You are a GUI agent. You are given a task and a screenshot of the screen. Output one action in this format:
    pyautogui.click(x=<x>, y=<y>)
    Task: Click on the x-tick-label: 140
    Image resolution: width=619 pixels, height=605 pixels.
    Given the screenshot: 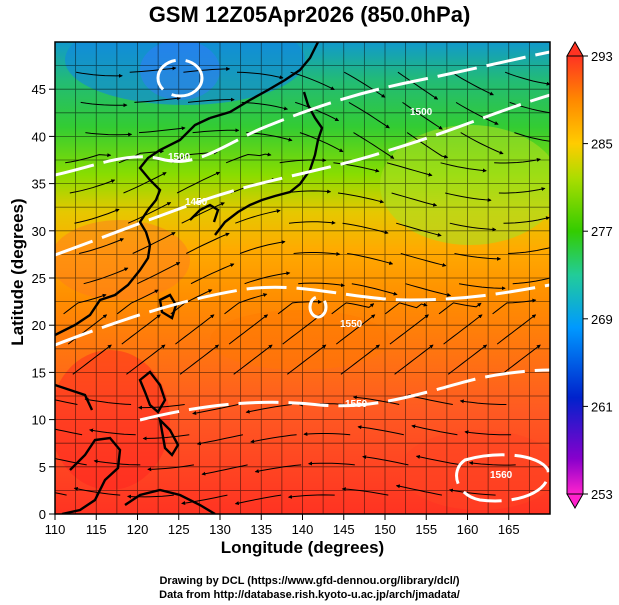 What is the action you would take?
    pyautogui.click(x=303, y=529)
    